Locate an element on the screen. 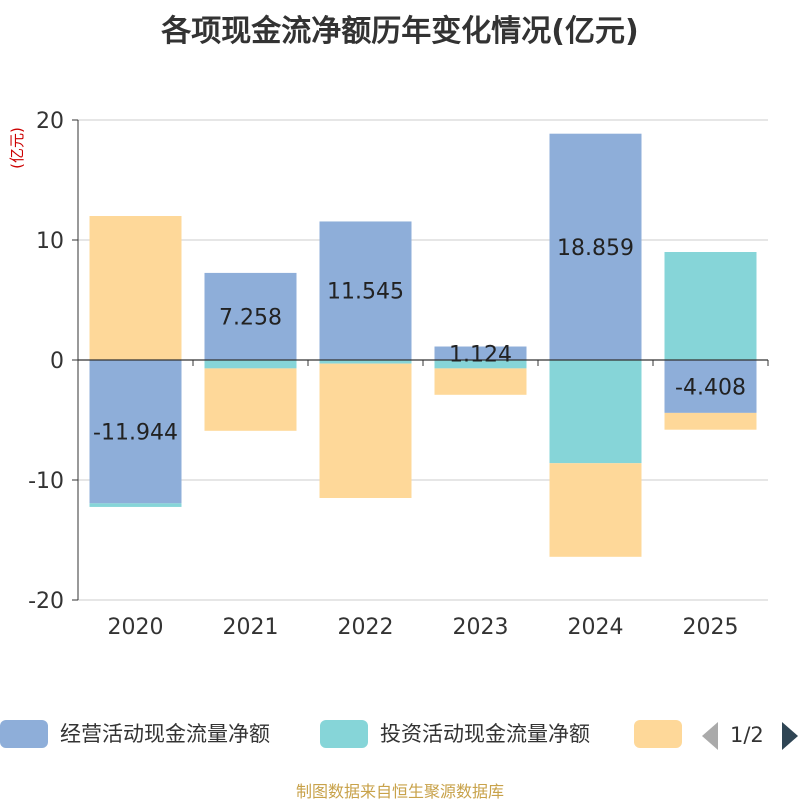 This screenshot has width=800, height=802. bar-investing-2025 is located at coordinates (710, 306).